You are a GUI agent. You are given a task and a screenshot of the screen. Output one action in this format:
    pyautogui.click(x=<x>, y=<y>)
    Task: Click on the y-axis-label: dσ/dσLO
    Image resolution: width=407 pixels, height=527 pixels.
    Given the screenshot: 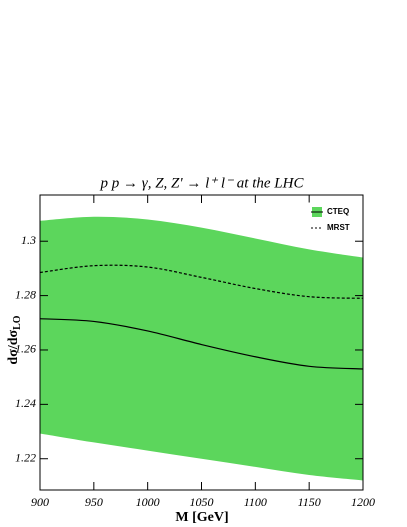 What is the action you would take?
    pyautogui.click(x=14, y=339)
    